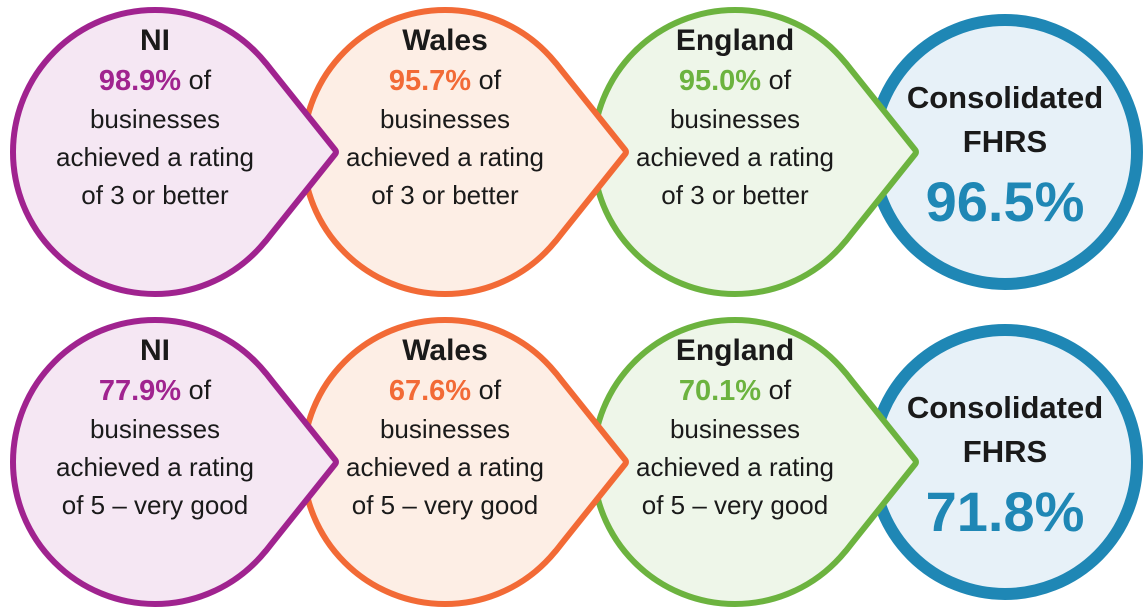 The image size is (1147, 614). Describe the element at coordinates (1005, 511) in the screenshot. I see `total-percent: 71.8%` at that location.